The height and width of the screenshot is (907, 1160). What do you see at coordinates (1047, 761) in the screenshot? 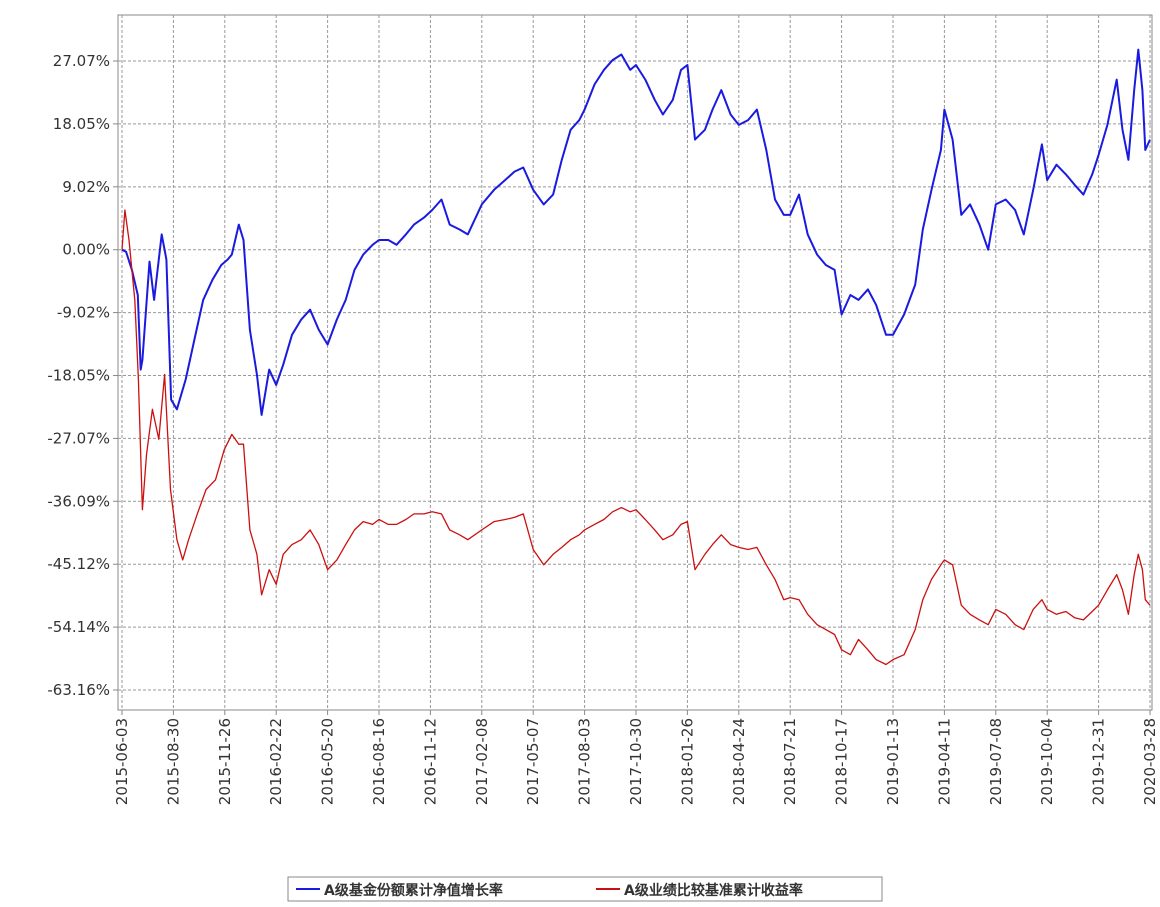
I see `x-tick-label: 2019-10-04` at bounding box center [1047, 761].